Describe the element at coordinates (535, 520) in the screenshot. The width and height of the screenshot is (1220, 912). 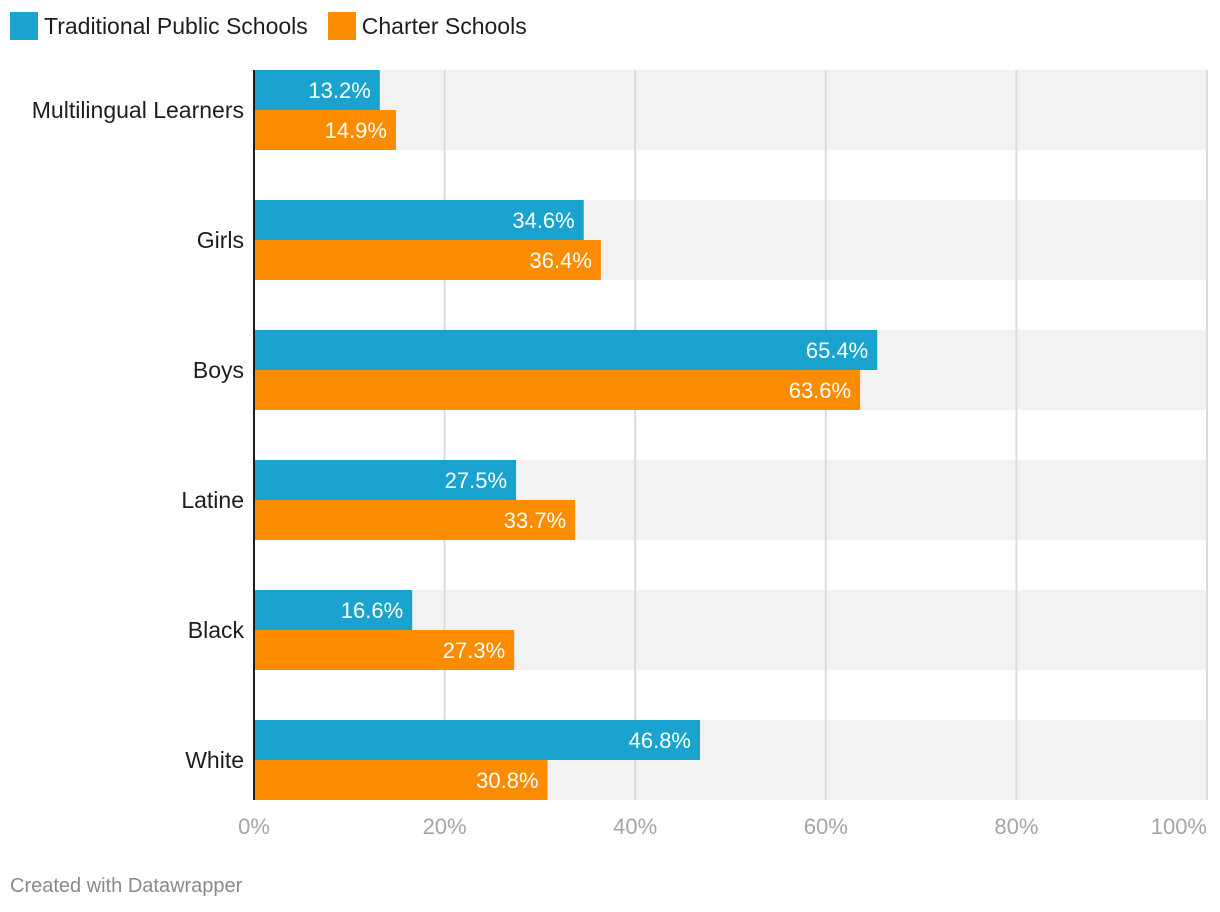
I see `data-label: 33.7%` at that location.